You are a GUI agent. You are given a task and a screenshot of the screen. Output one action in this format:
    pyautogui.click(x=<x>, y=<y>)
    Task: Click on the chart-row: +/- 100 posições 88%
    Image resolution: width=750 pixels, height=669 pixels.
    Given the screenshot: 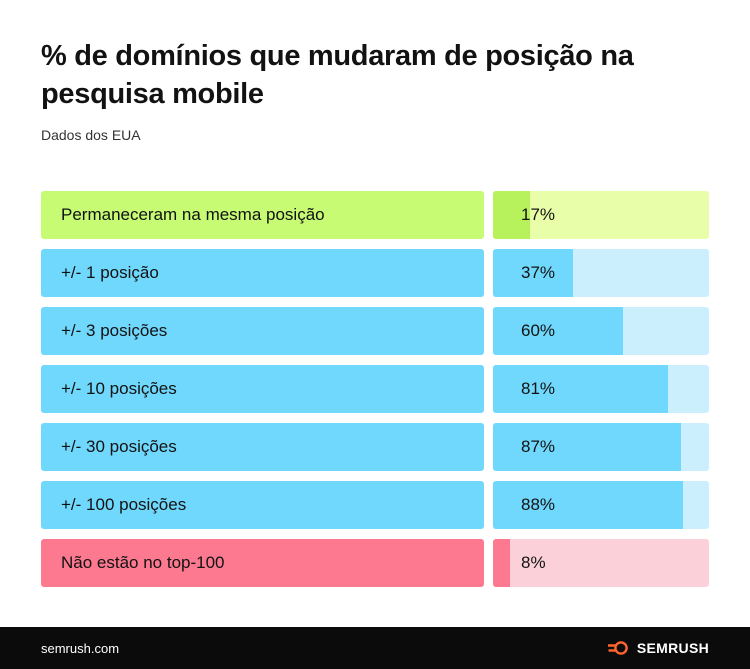 What is the action you would take?
    pyautogui.click(x=375, y=505)
    